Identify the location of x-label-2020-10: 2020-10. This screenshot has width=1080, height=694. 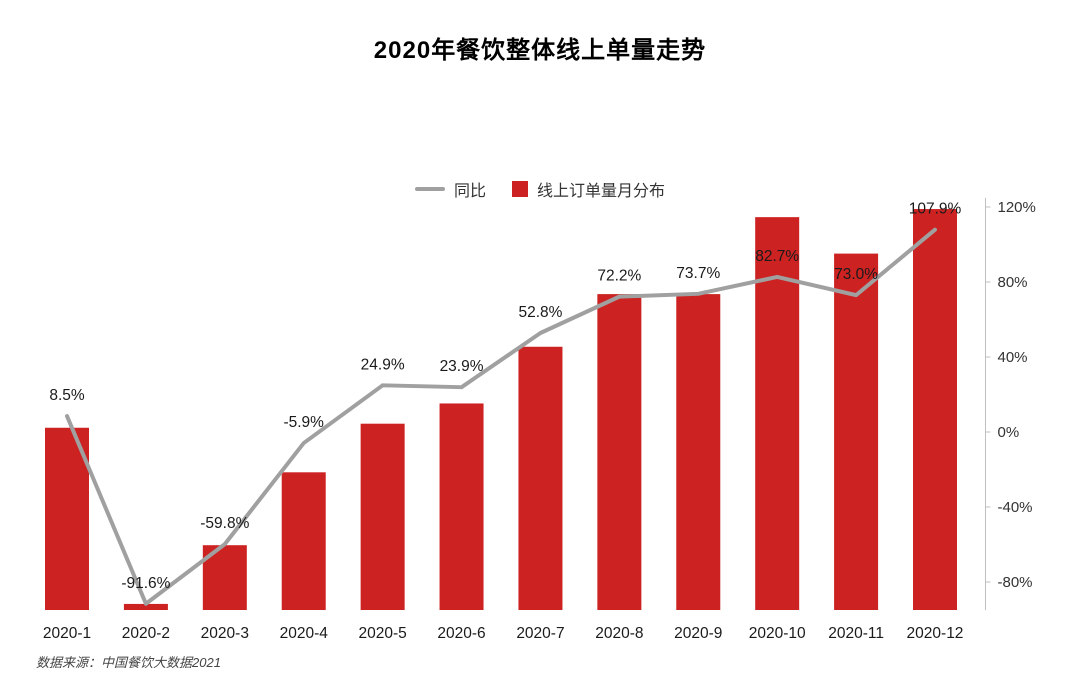
(777, 633).